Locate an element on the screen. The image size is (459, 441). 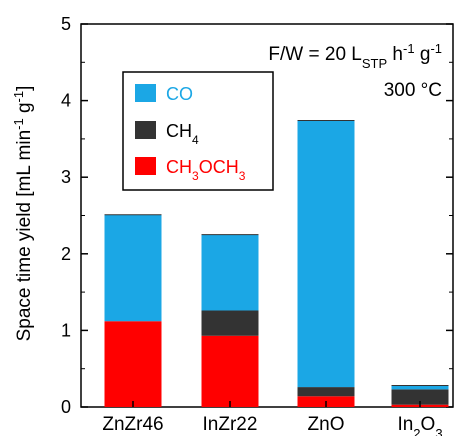
text-part: CO is located at coordinates (179, 94).